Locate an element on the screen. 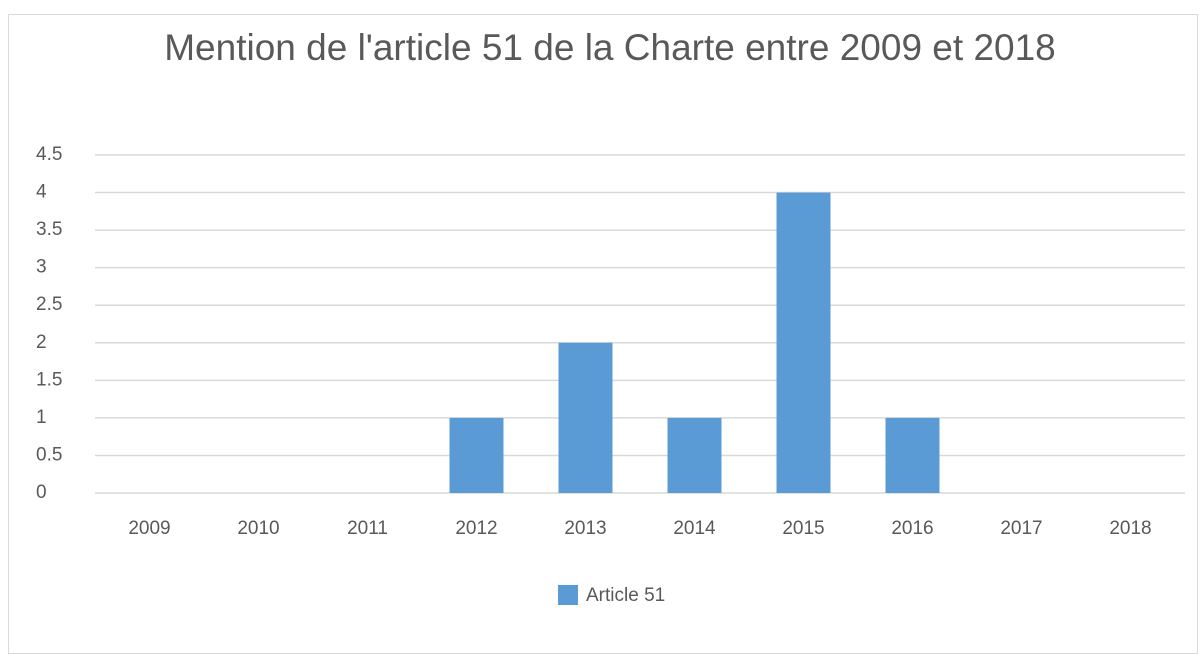 The width and height of the screenshot is (1200, 654). x-tick-label: 2018 is located at coordinates (1130, 528).